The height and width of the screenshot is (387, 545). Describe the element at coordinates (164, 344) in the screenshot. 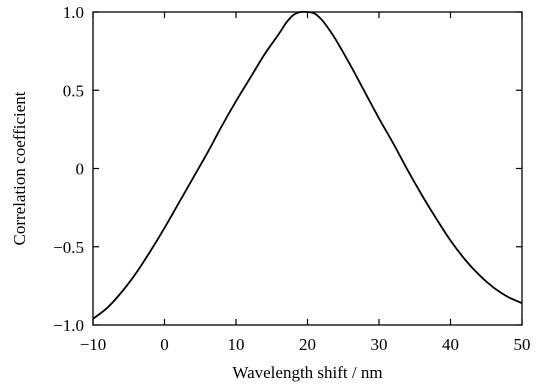

I see `x-tick-label: 0` at that location.